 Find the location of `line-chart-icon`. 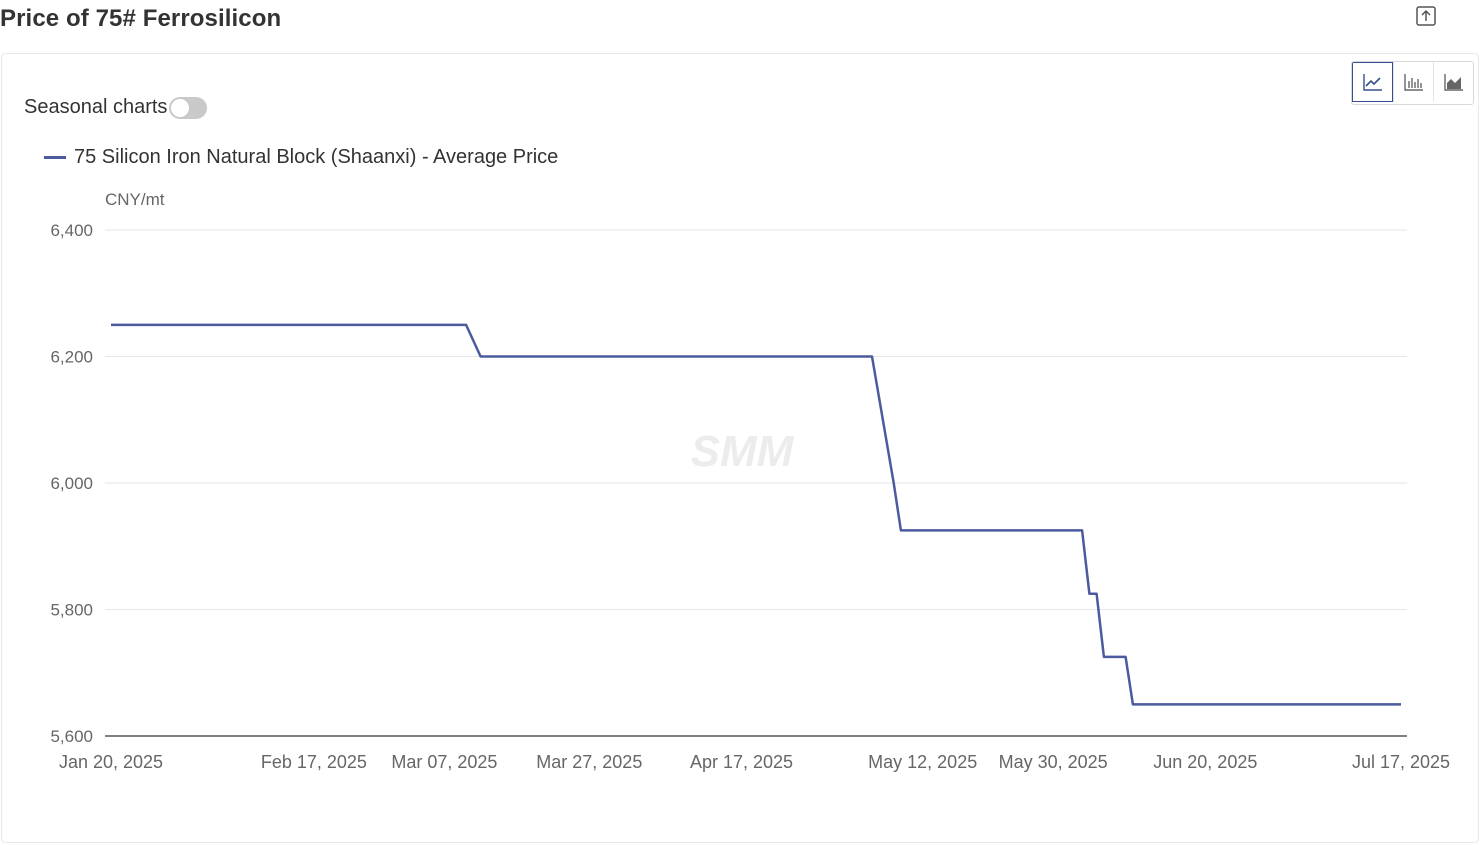

line-chart-icon is located at coordinates (1372, 82).